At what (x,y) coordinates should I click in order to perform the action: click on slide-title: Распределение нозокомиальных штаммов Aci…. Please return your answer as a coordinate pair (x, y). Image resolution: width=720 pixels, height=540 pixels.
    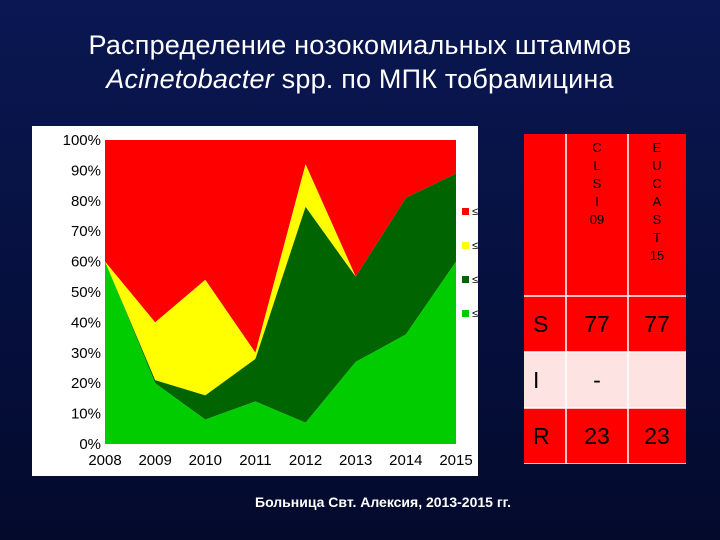
    Looking at the image, I should click on (360, 62).